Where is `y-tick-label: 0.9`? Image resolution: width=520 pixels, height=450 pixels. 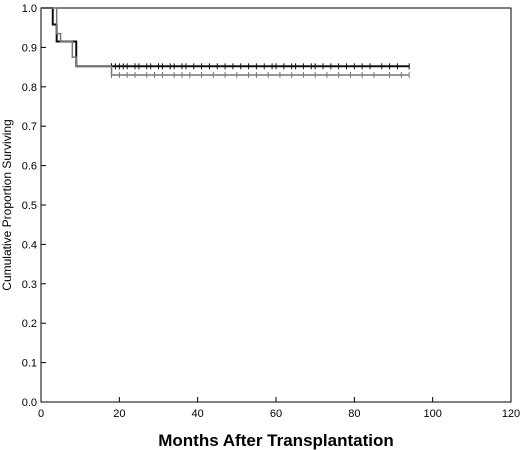 y-tick-label: 0.9 is located at coordinates (29, 48).